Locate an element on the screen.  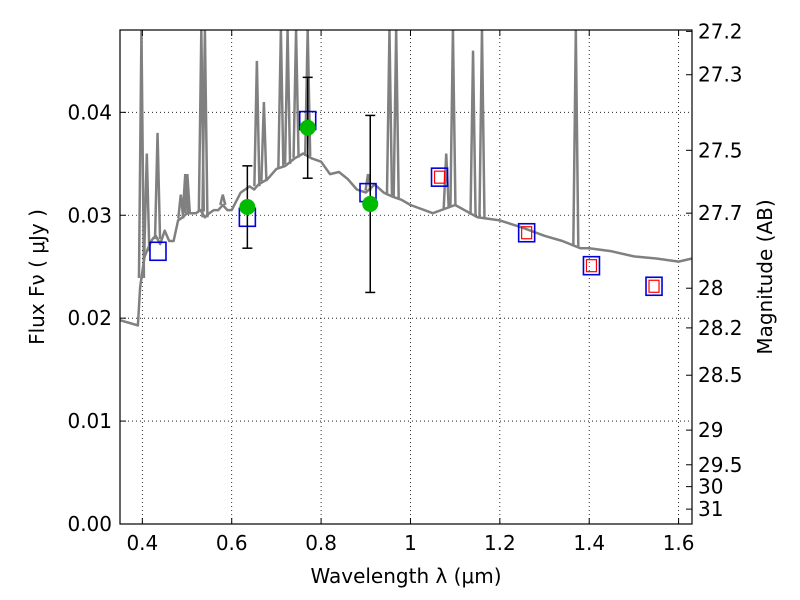
y-tick-label: 0.02 is located at coordinates (89, 318).